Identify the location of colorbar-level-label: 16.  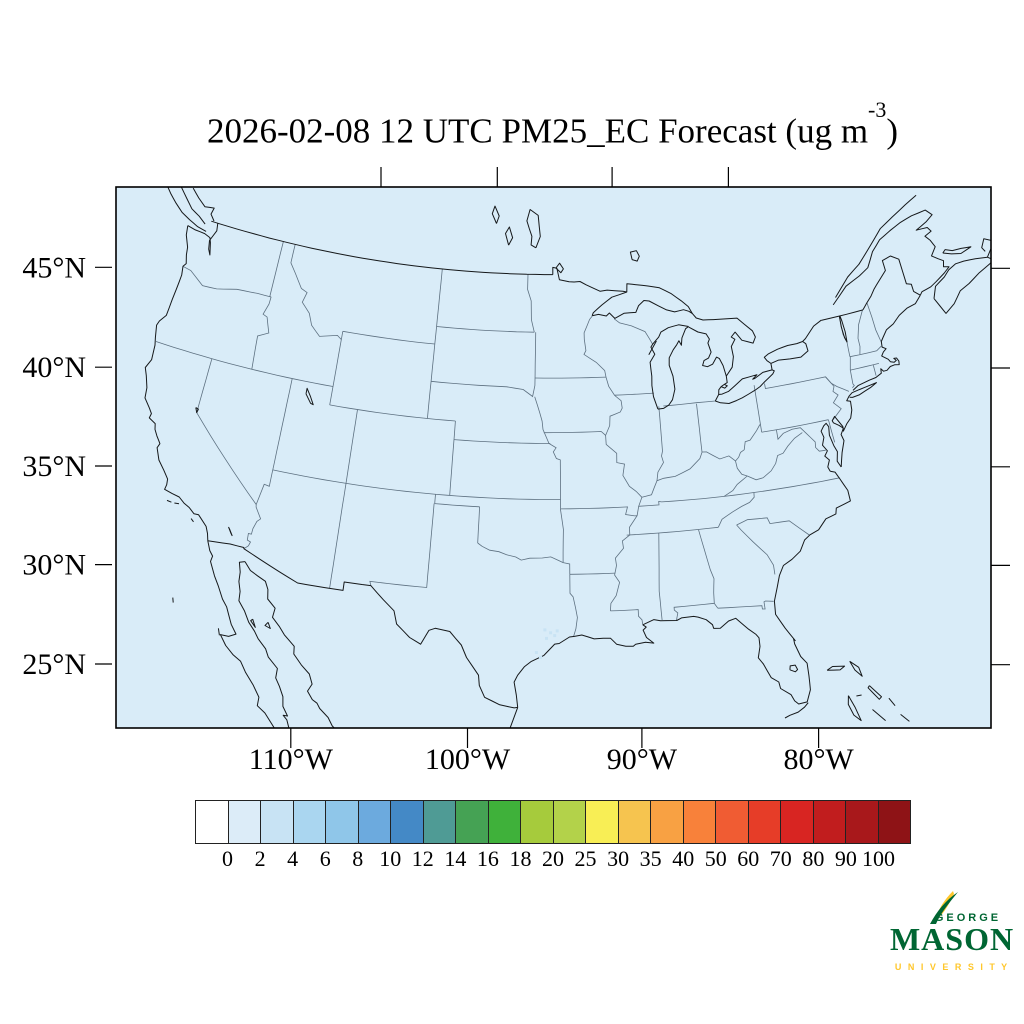
(487, 858).